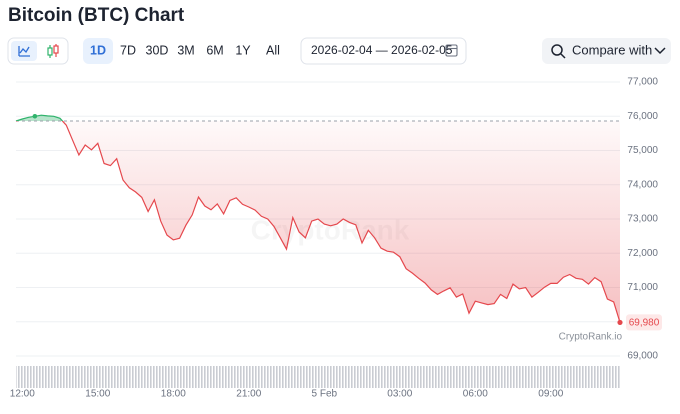 The image size is (680, 414). I want to click on chart-type-toggle, so click(38, 51).